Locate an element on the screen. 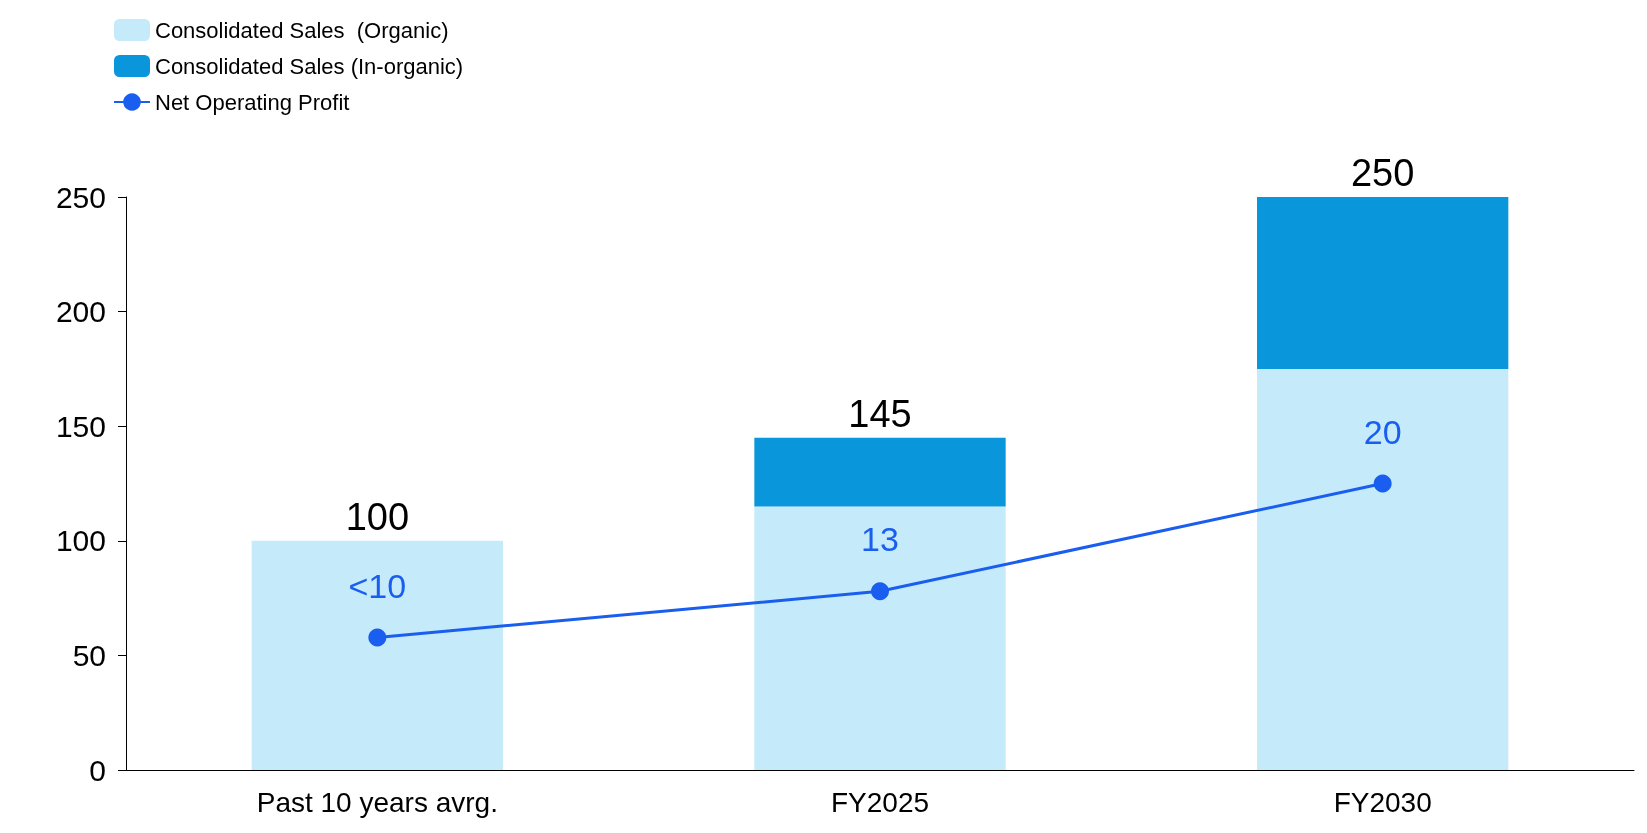  y-tick-label: 100 is located at coordinates (80, 541).